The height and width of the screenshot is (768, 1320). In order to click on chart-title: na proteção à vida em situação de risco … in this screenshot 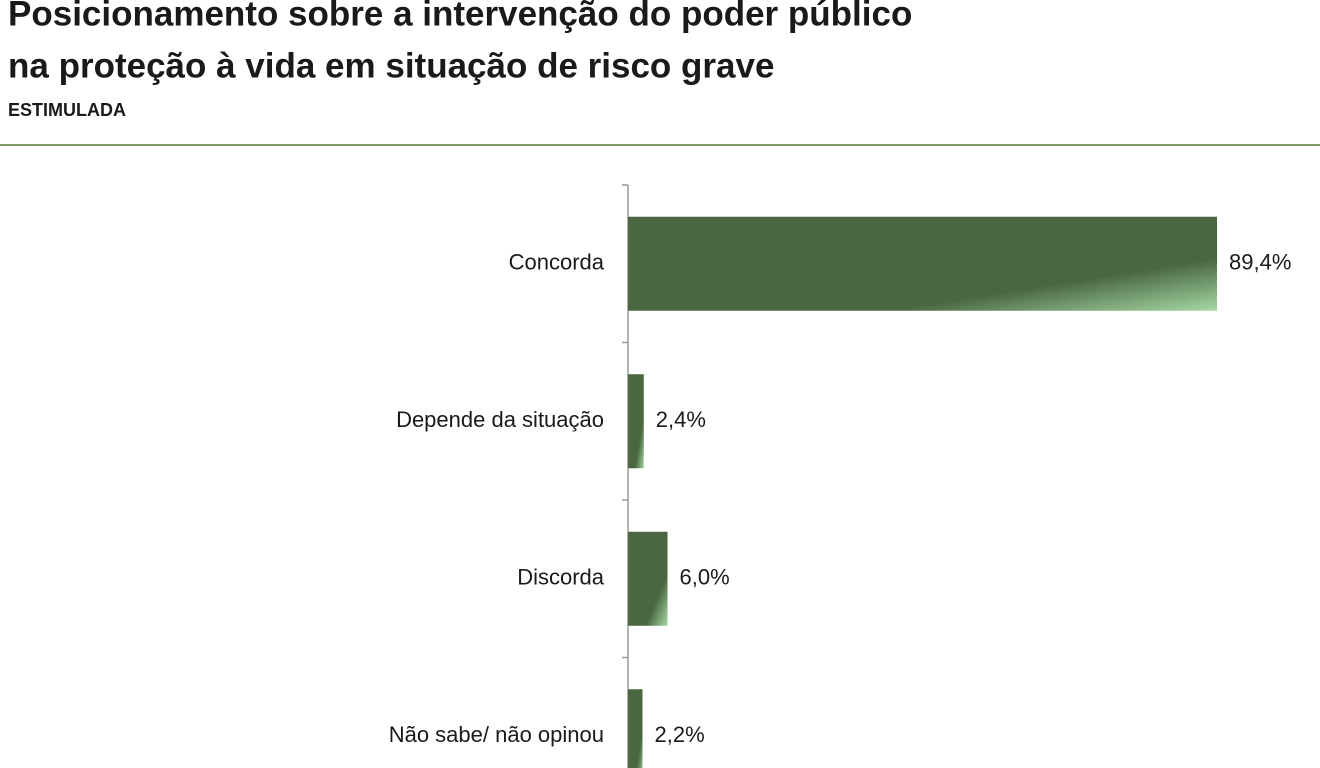, I will do `click(391, 65)`.